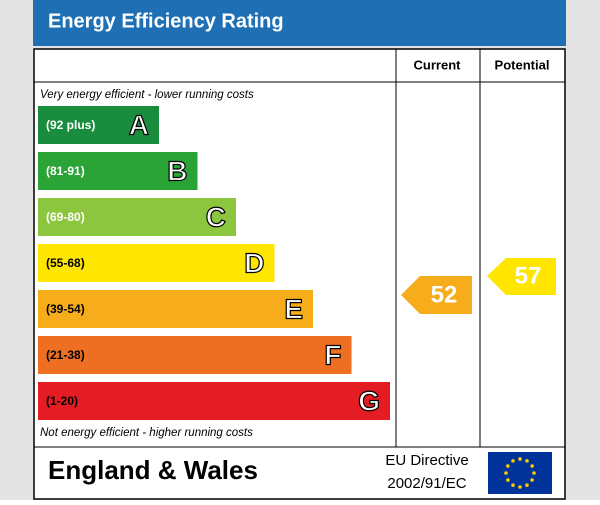  Describe the element at coordinates (139, 124) in the screenshot. I see `band-letter: A` at that location.